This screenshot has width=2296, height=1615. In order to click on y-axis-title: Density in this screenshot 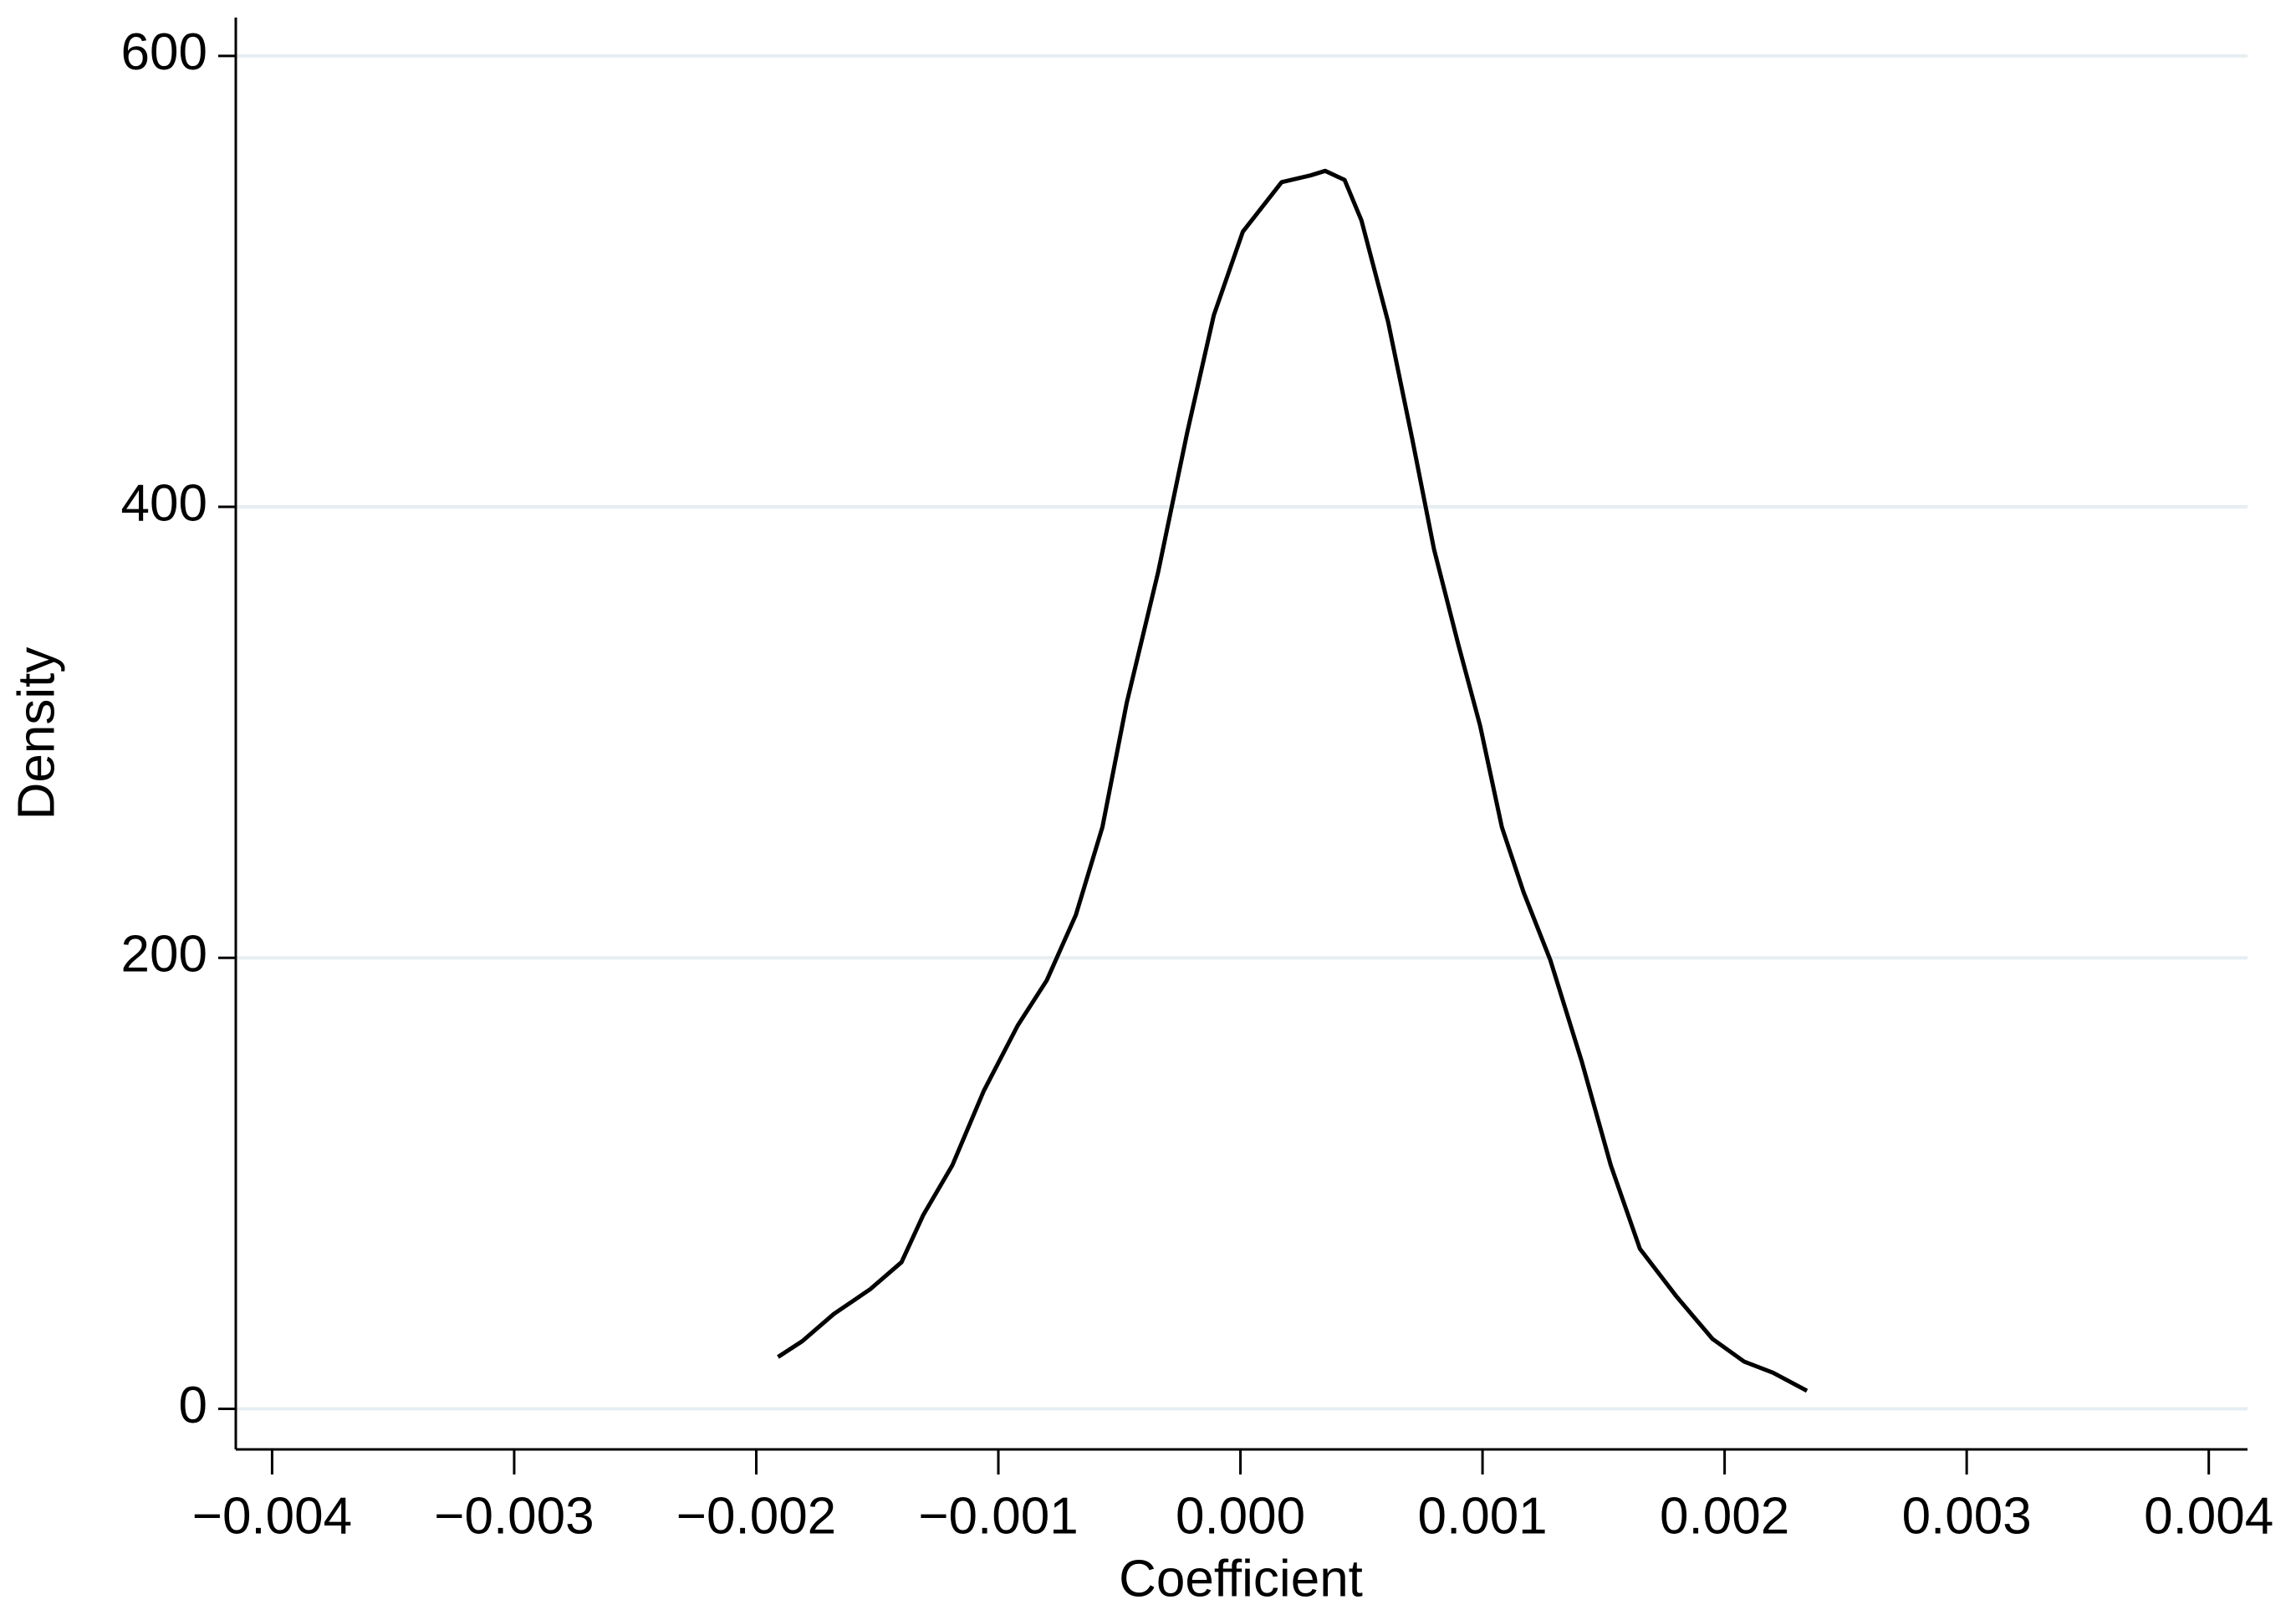, I will do `click(36, 733)`.